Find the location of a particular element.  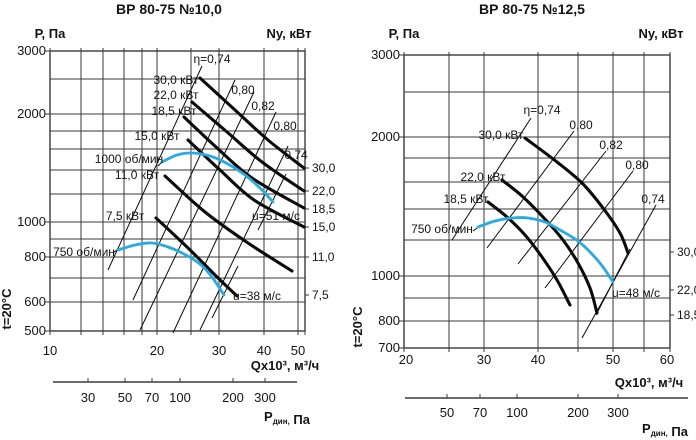

speed-label-1000rpm: 1000 об/мин is located at coordinates (129, 159).